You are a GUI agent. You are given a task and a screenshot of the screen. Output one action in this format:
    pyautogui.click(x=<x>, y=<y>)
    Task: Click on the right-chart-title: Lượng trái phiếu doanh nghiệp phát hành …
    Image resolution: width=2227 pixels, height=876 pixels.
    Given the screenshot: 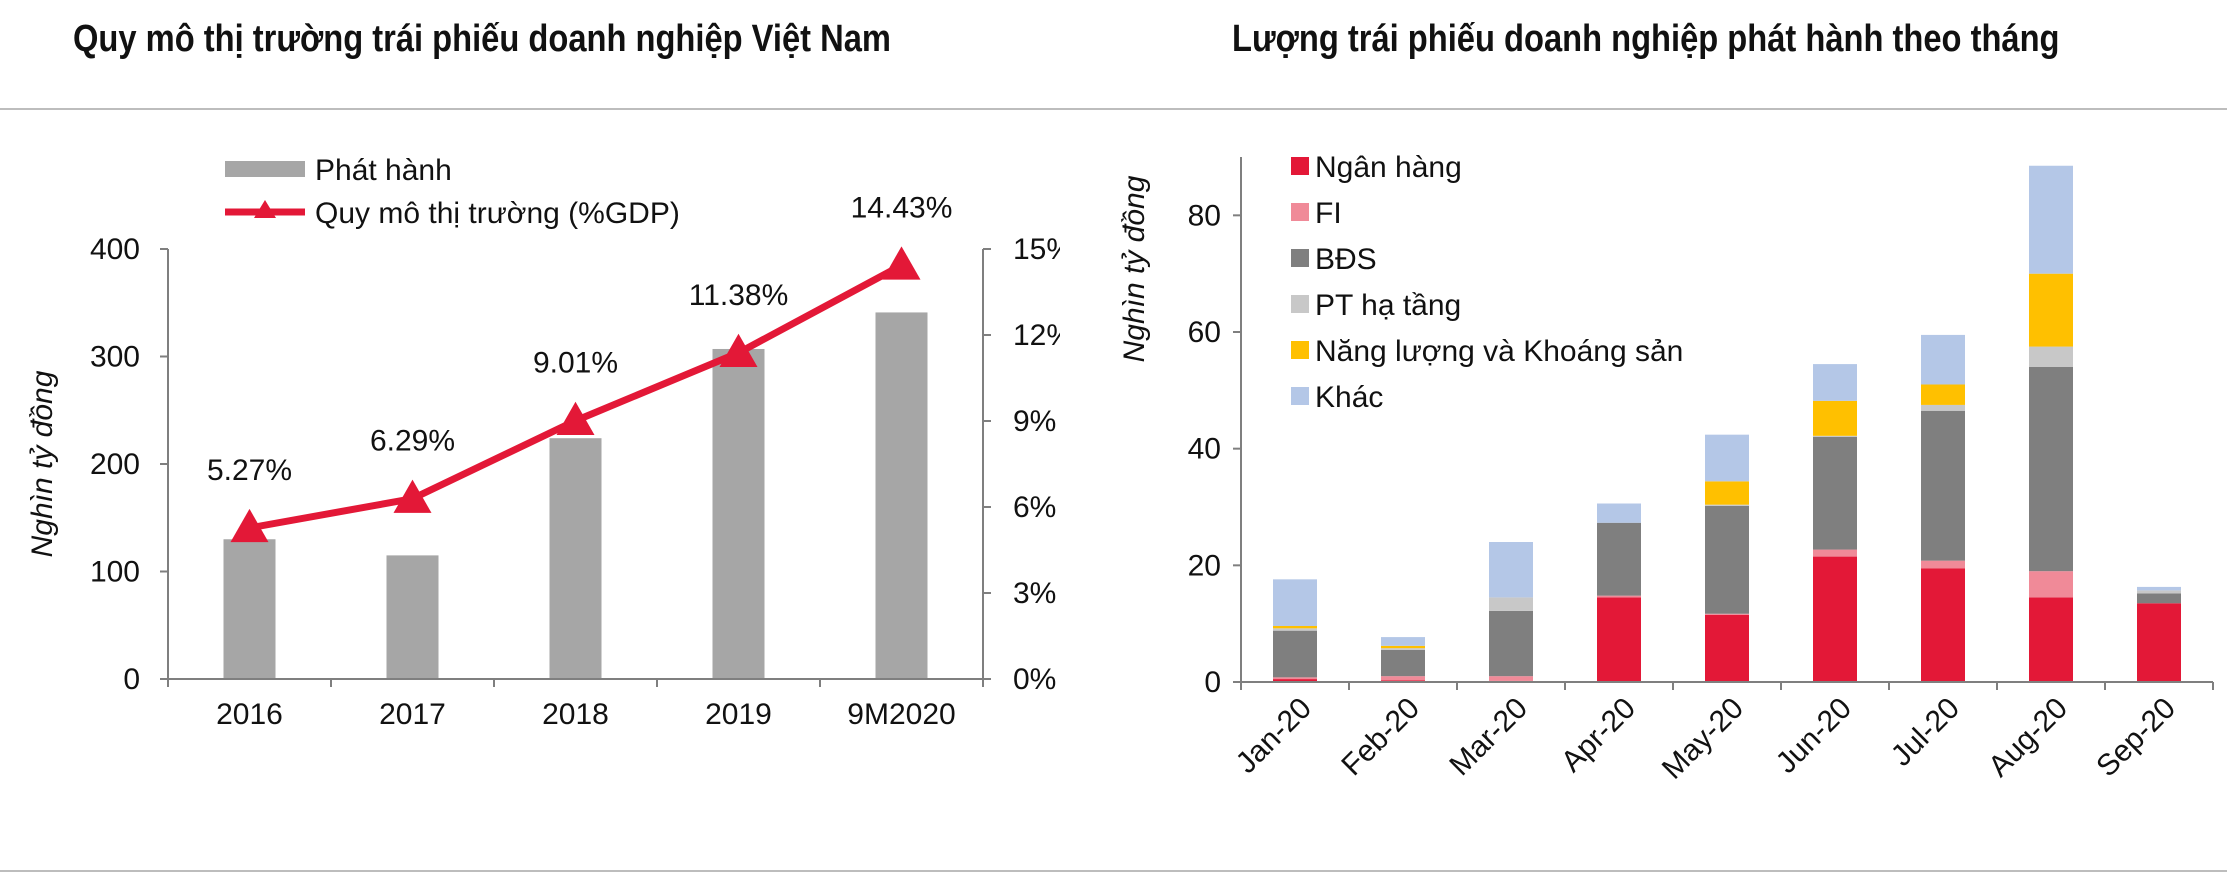 What is the action you would take?
    pyautogui.click(x=1646, y=39)
    